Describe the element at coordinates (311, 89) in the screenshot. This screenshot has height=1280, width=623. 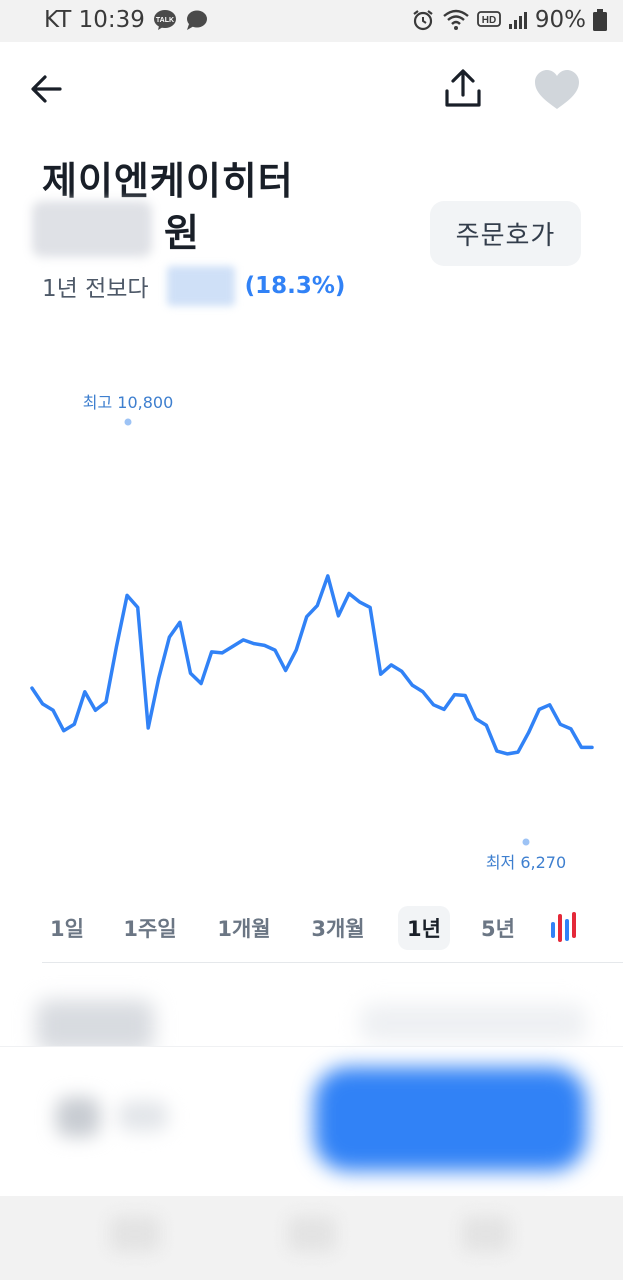
I see `top-nav` at that location.